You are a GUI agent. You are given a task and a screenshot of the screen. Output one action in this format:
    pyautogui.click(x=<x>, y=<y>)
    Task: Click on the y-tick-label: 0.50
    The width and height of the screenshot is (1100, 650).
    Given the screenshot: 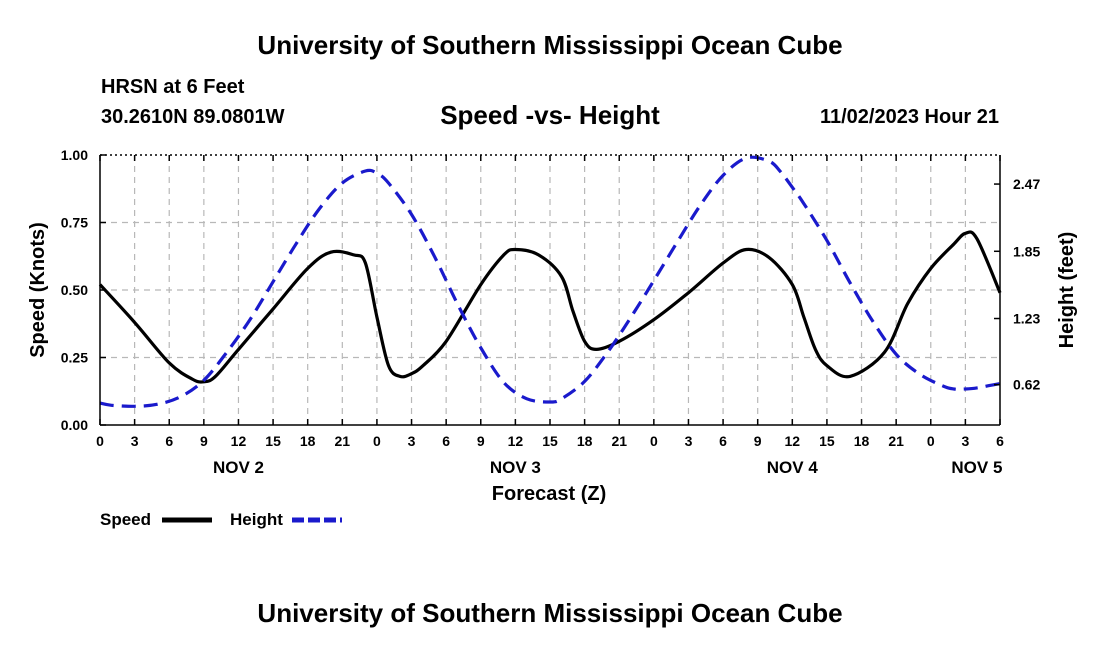 What is the action you would take?
    pyautogui.click(x=74, y=290)
    